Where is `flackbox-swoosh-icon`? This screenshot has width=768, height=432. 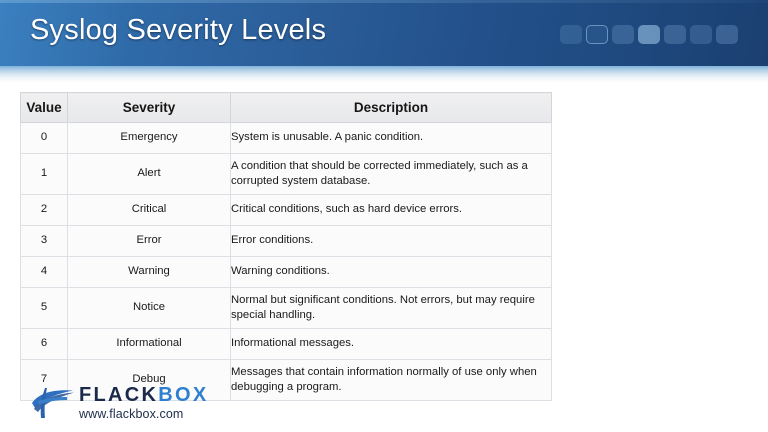
flackbox-swoosh-icon is located at coordinates (53, 402).